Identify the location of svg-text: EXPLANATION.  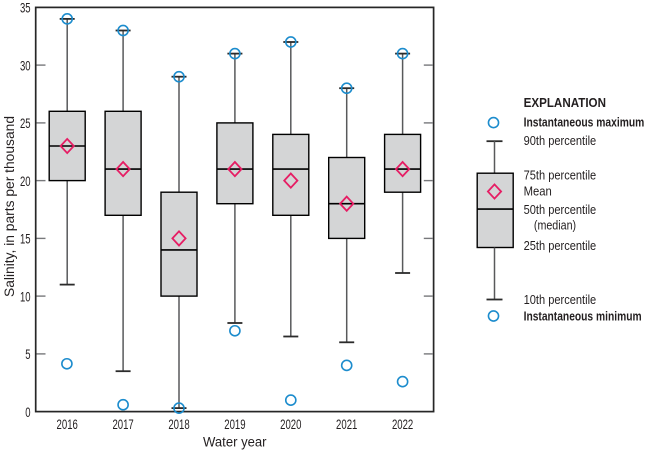
(565, 103).